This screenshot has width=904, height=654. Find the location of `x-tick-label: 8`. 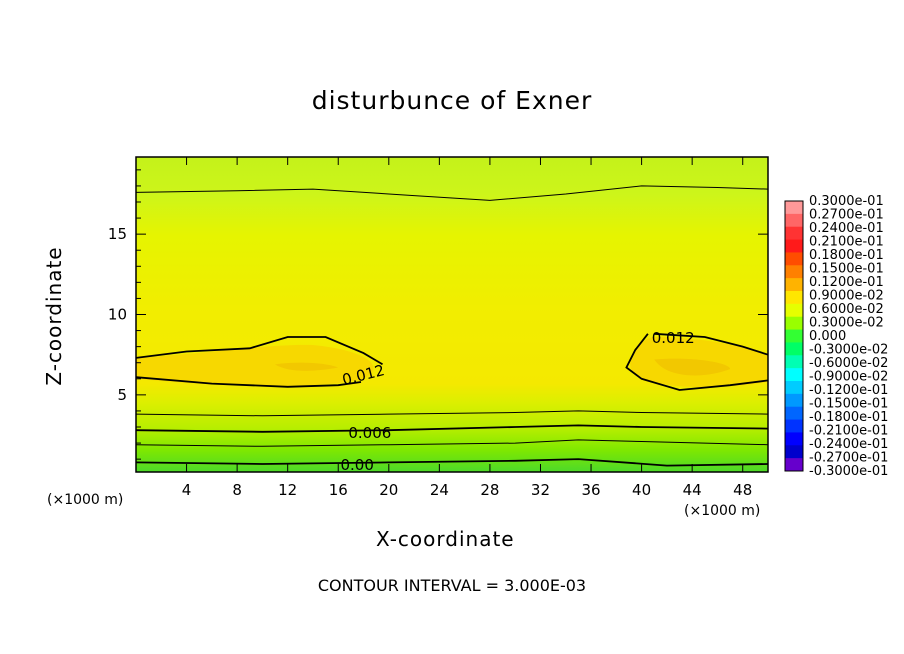

x-tick-label: 8 is located at coordinates (237, 490).